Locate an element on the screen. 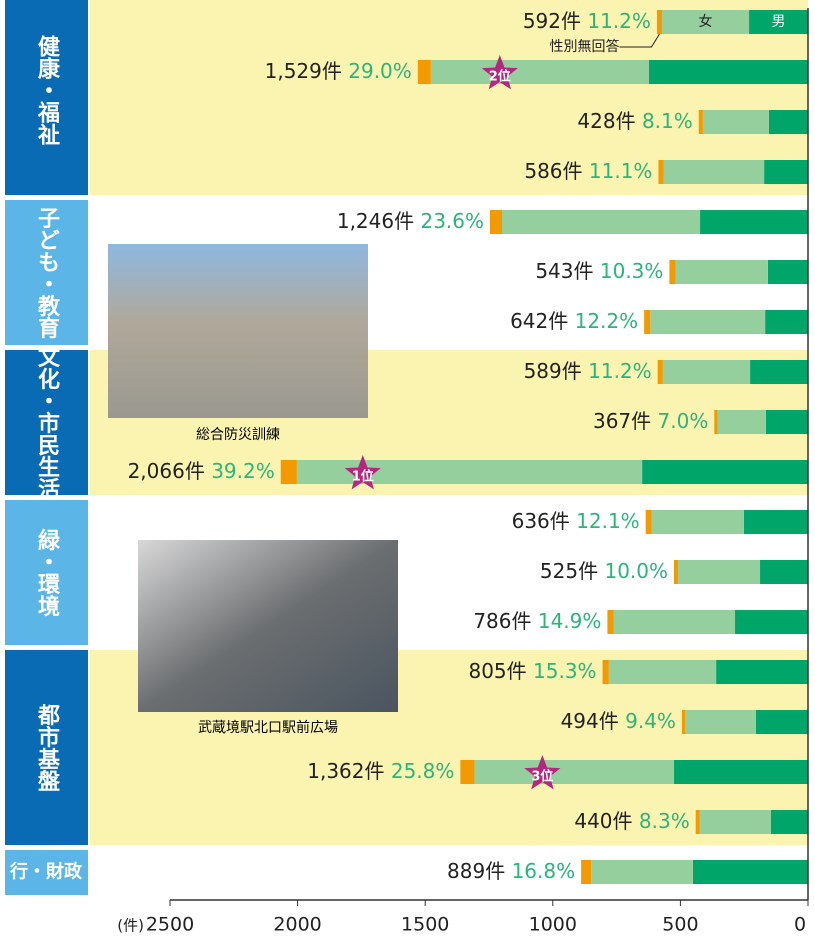 This screenshot has height=944, width=815. x-axis-label: (件) is located at coordinates (130, 926).